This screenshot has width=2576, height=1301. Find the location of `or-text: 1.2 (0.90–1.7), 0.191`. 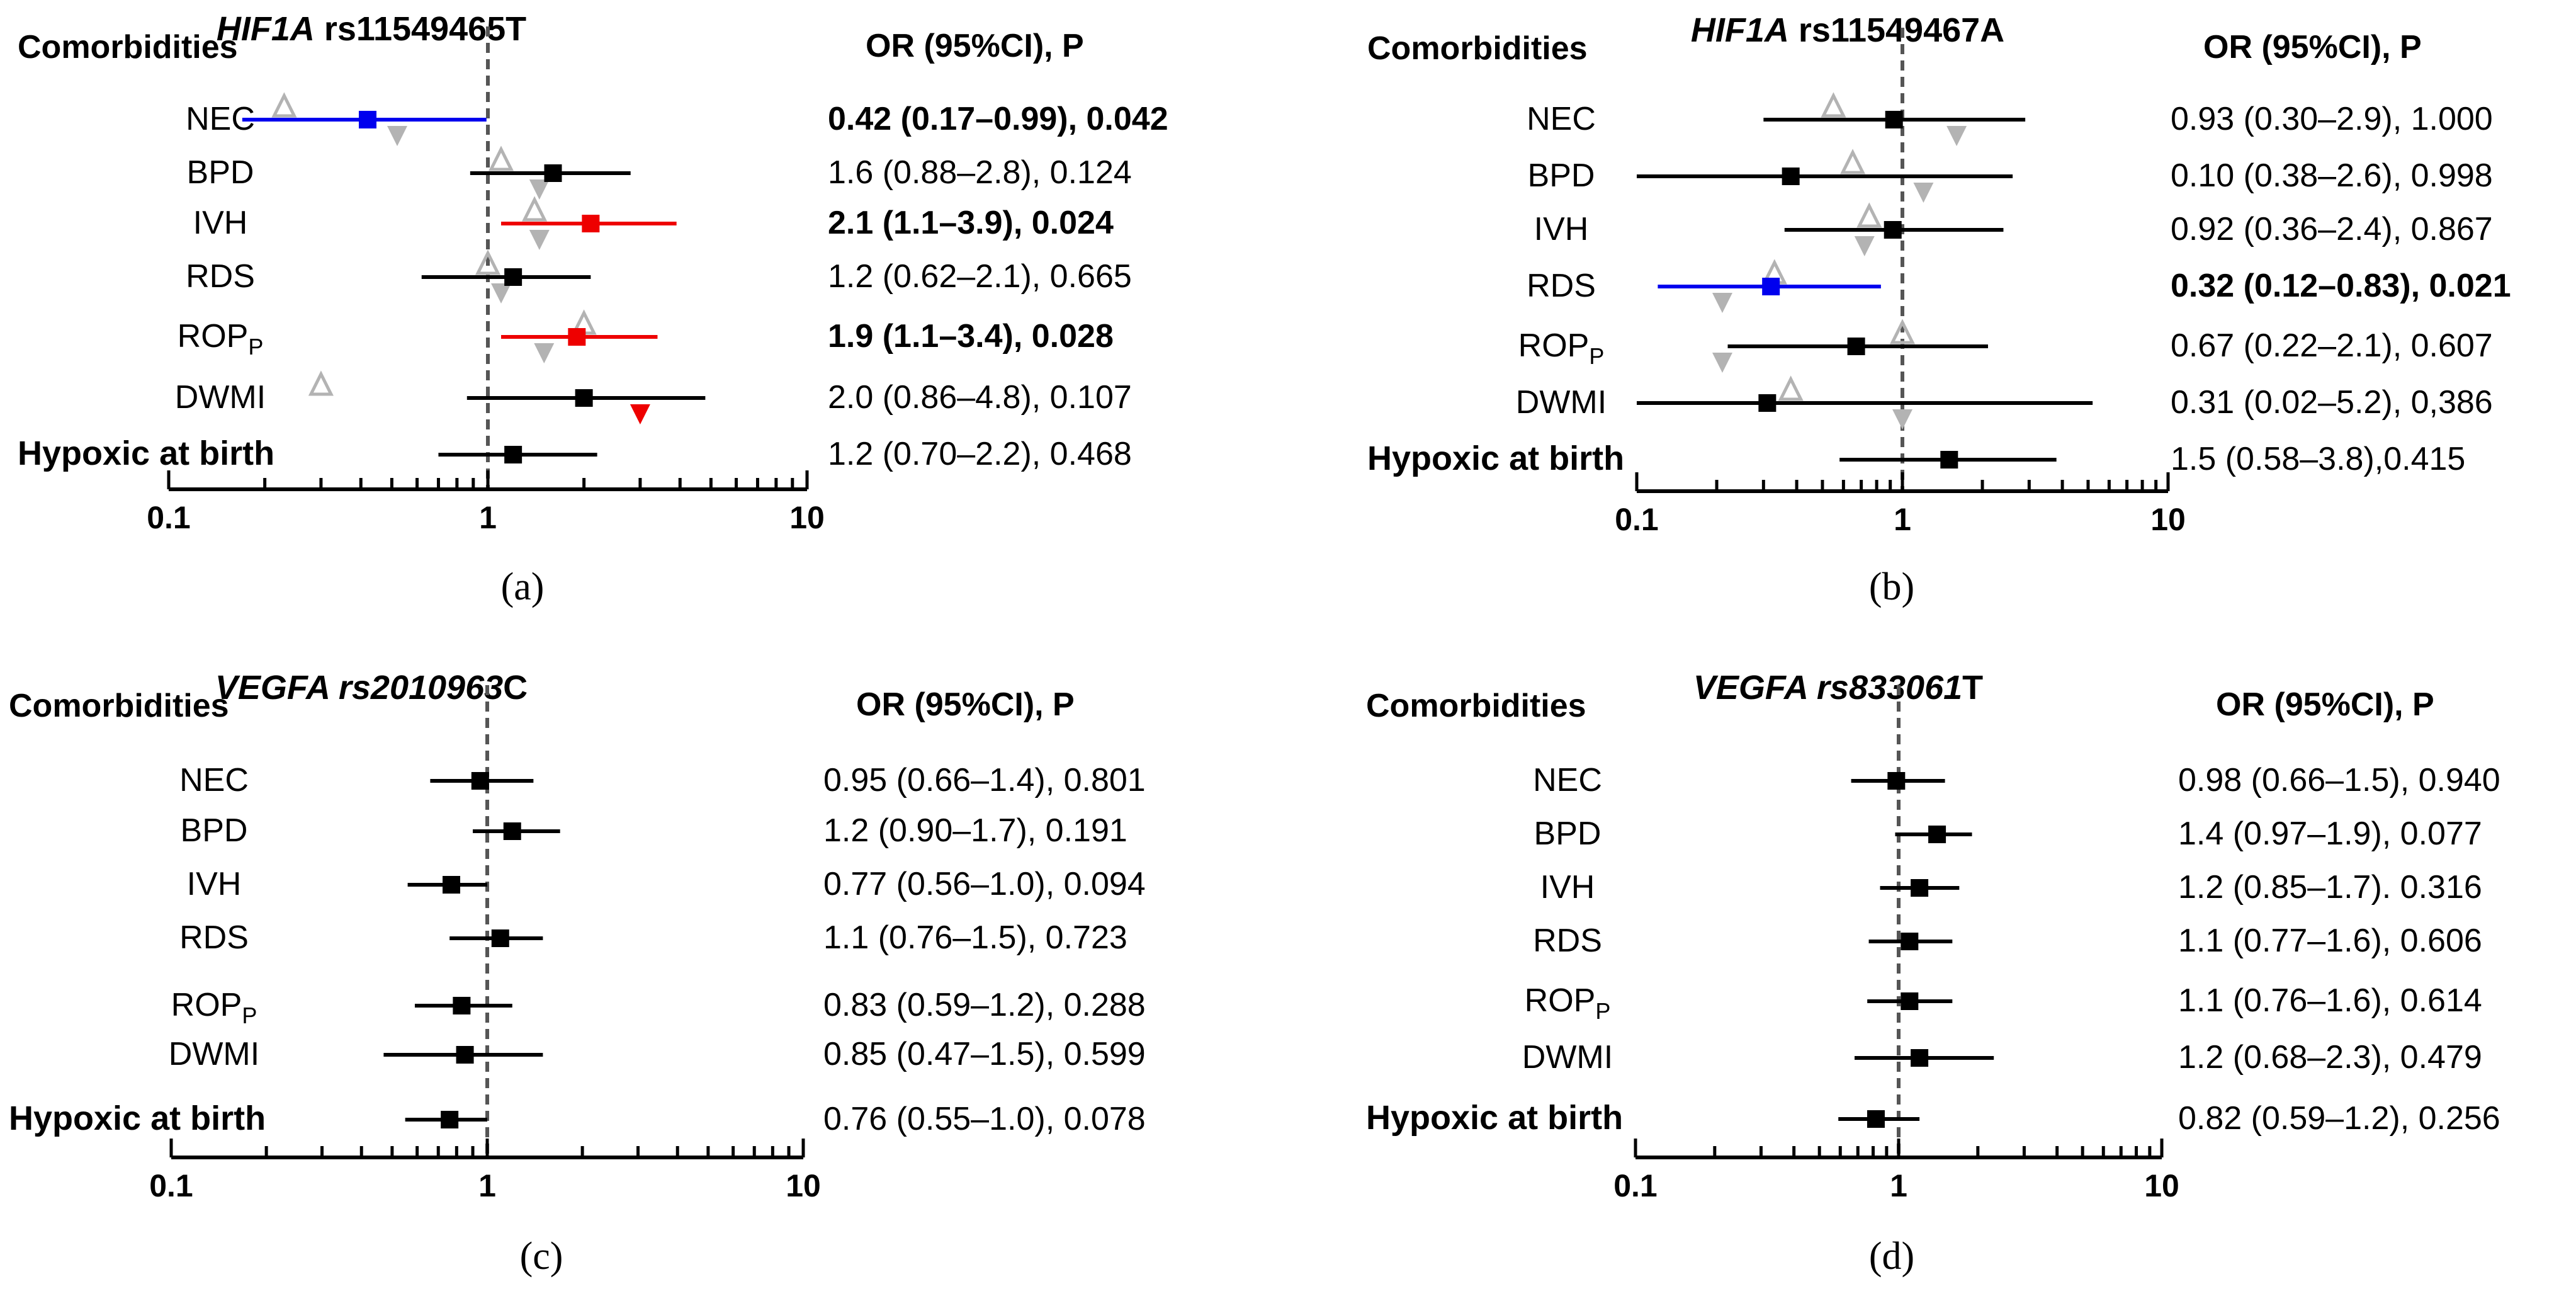

or-text: 1.2 (0.90–1.7), 0.191 is located at coordinates (975, 830).